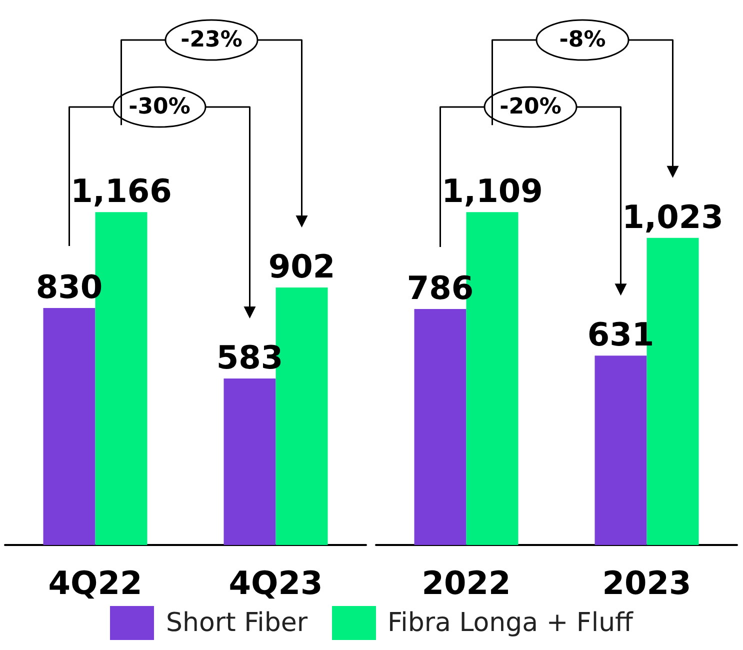 This screenshot has width=743, height=650. What do you see at coordinates (492, 191) in the screenshot?
I see `data-label: 1,109` at bounding box center [492, 191].